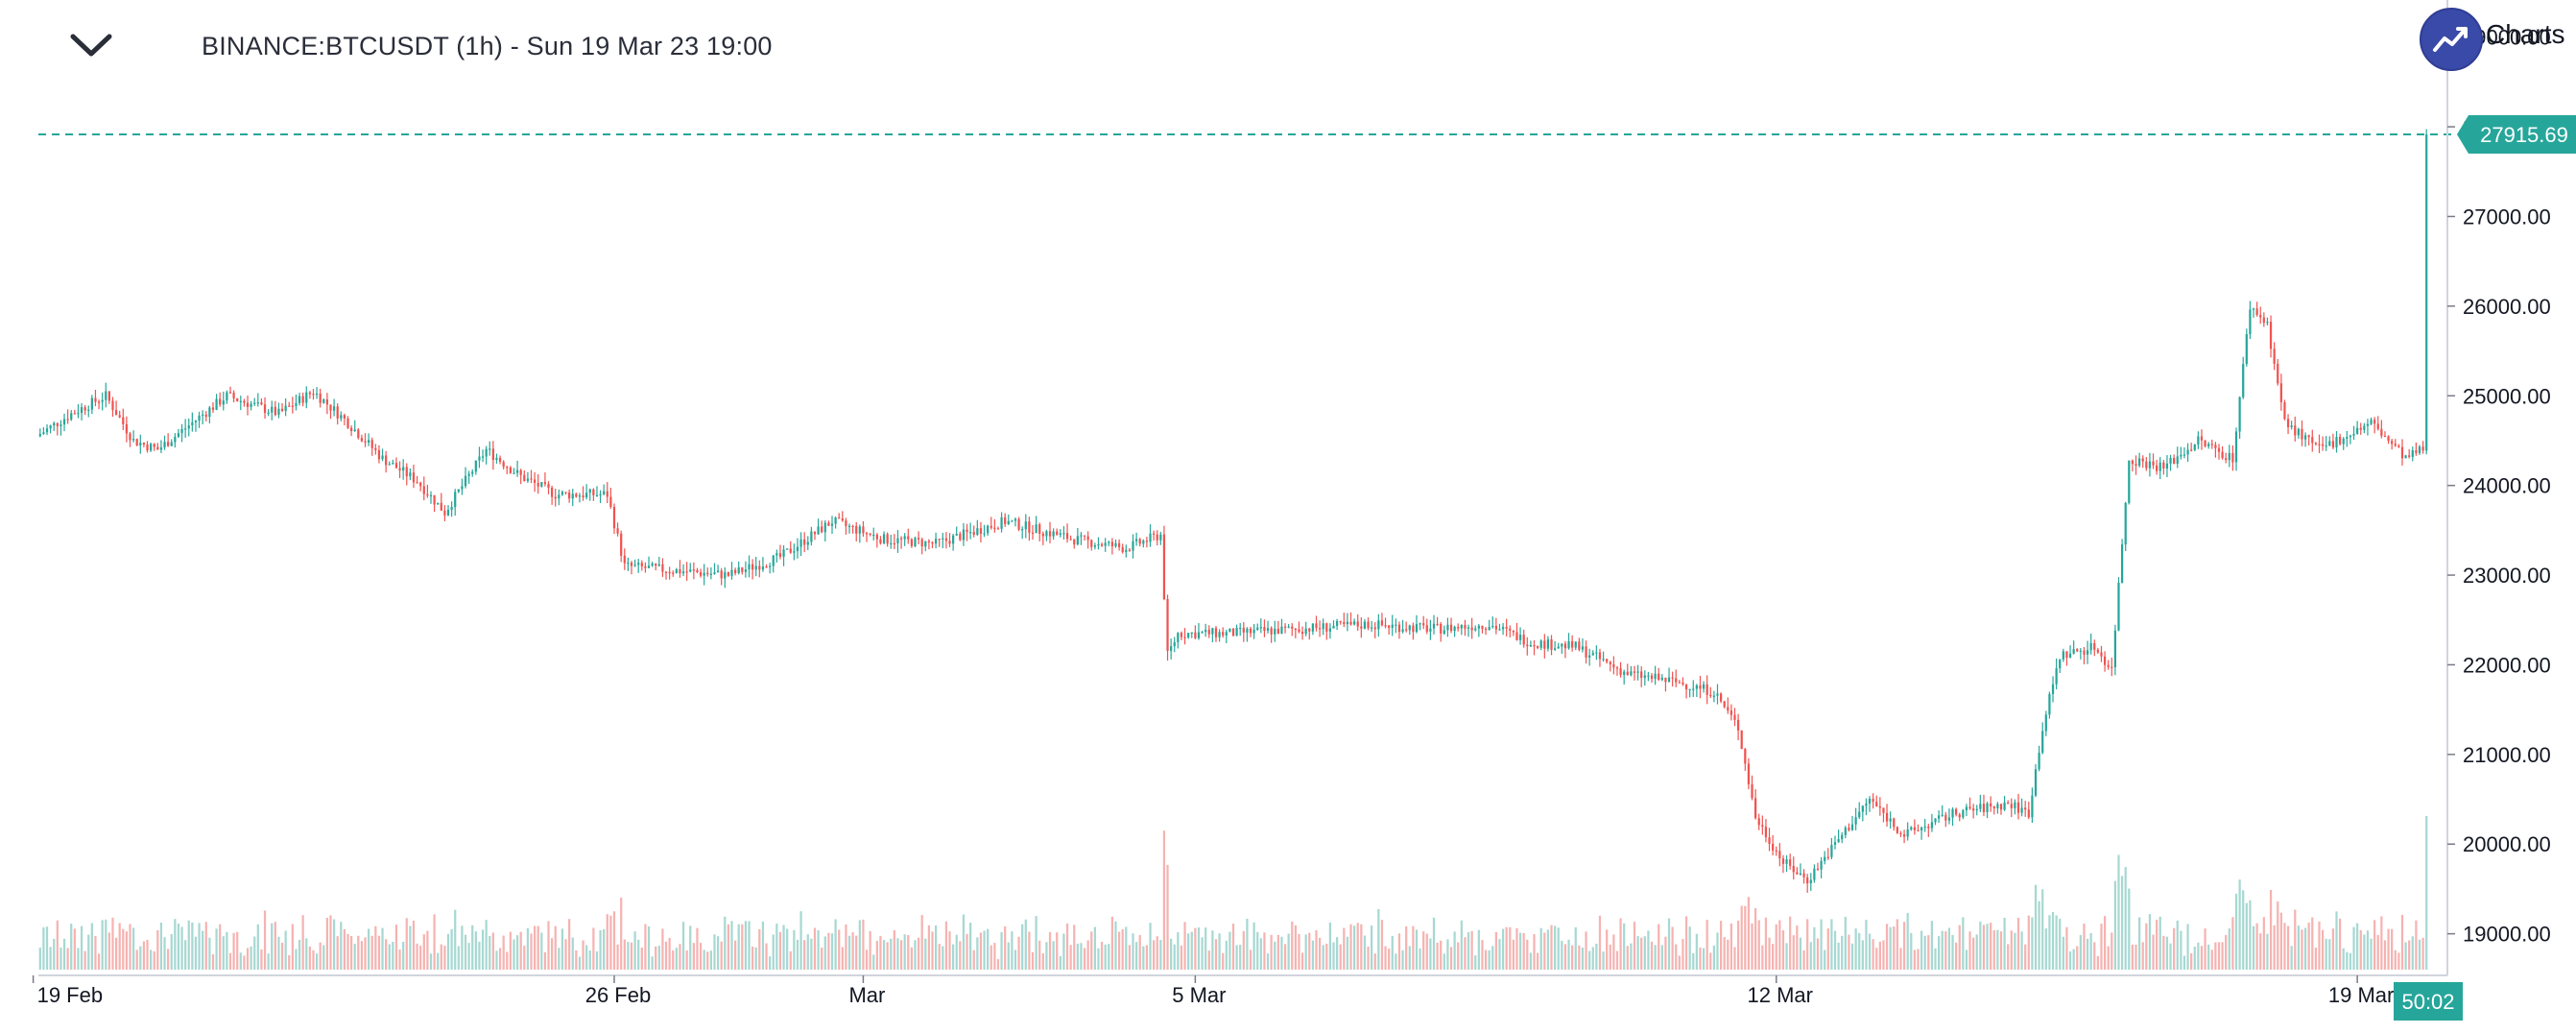  I want to click on trend-chart-icon, so click(2451, 39).